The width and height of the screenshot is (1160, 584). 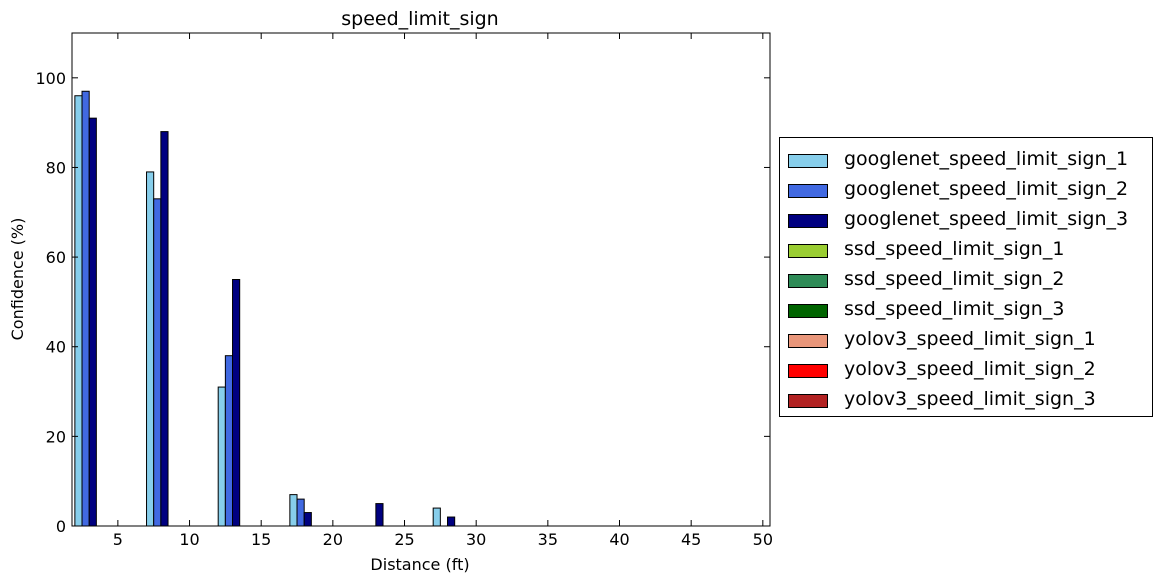 I want to click on x-tick-label: 10, so click(x=189, y=539).